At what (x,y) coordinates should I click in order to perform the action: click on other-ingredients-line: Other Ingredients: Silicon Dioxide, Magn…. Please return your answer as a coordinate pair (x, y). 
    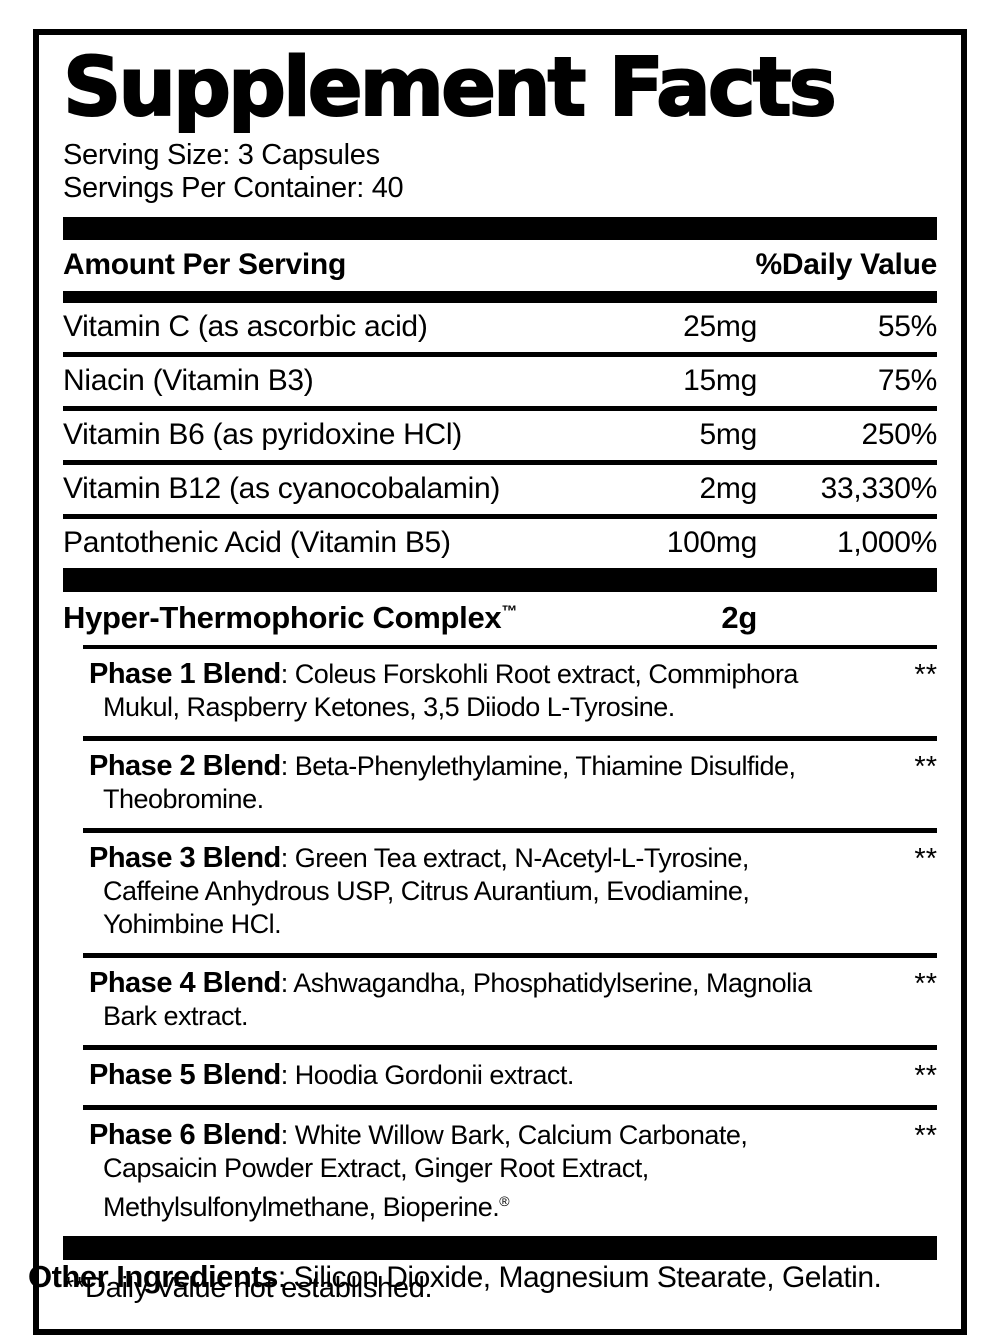
    Looking at the image, I should click on (500, 1277).